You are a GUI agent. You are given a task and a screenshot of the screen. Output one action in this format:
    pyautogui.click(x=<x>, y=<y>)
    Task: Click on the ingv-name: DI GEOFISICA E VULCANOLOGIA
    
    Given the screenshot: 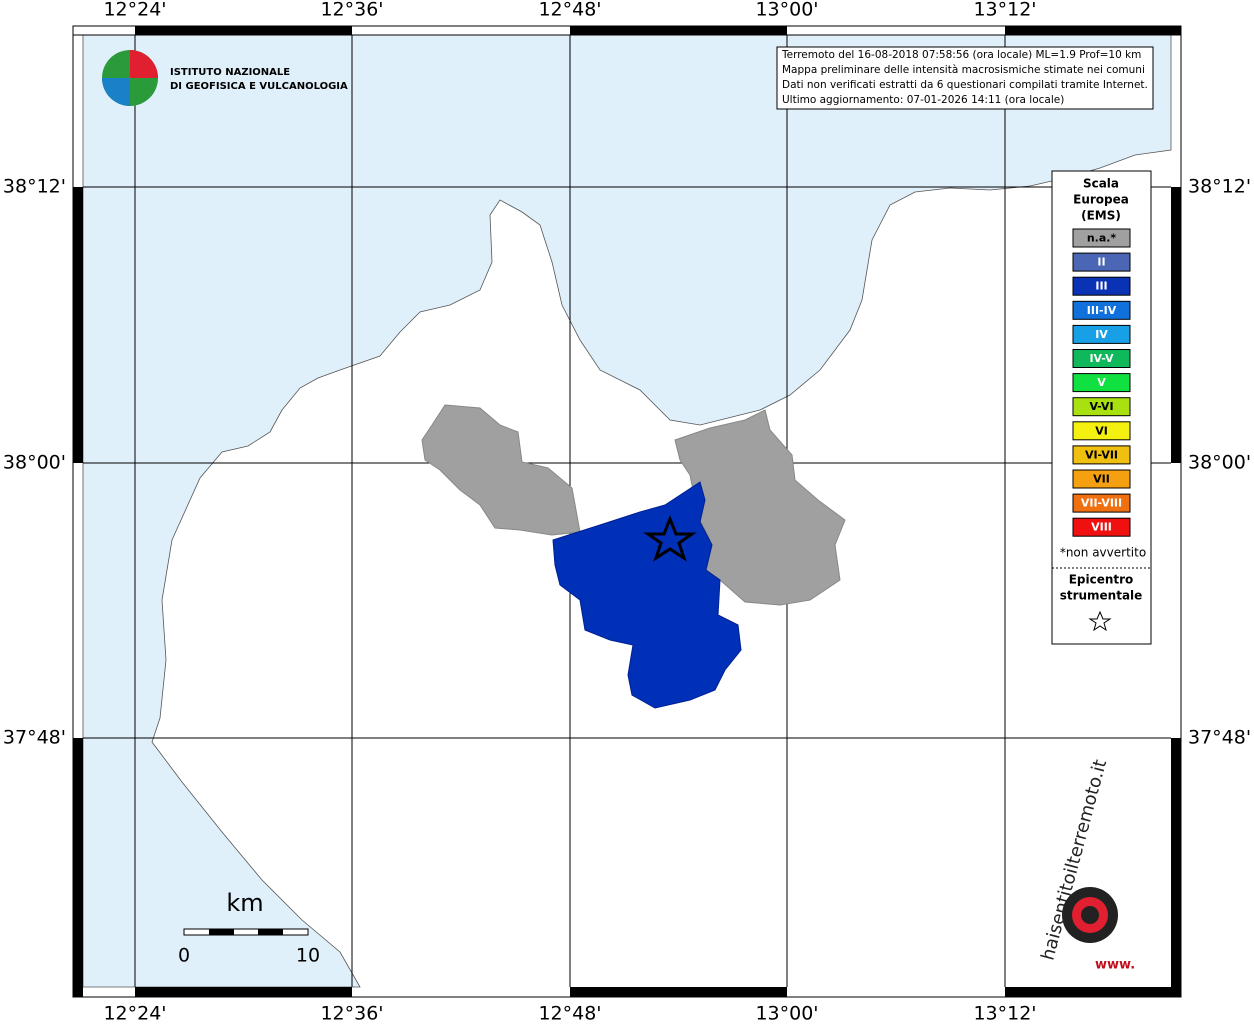 What is the action you would take?
    pyautogui.click(x=259, y=86)
    